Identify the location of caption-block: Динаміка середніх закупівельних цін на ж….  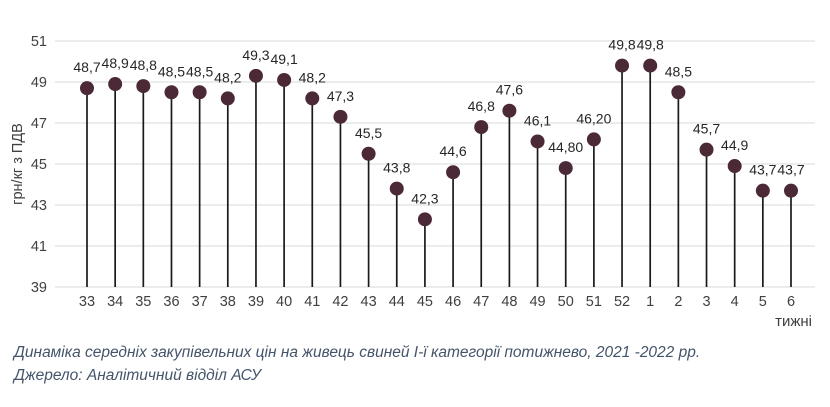
(417, 364).